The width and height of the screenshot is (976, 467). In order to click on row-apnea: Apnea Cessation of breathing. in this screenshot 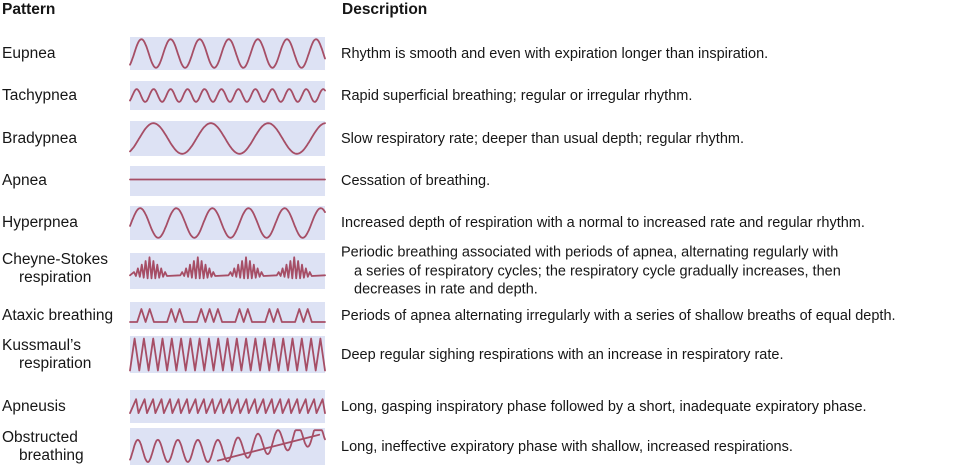, I will do `click(488, 181)`.